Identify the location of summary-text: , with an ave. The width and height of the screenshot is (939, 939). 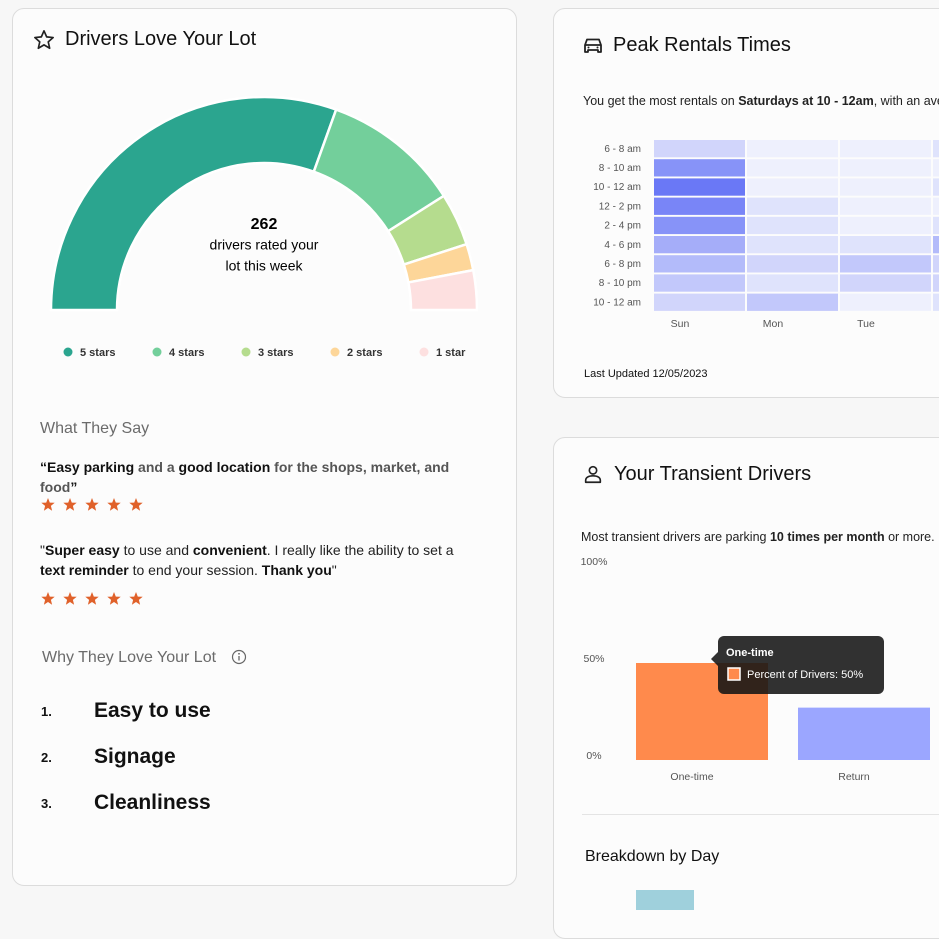
(906, 101).